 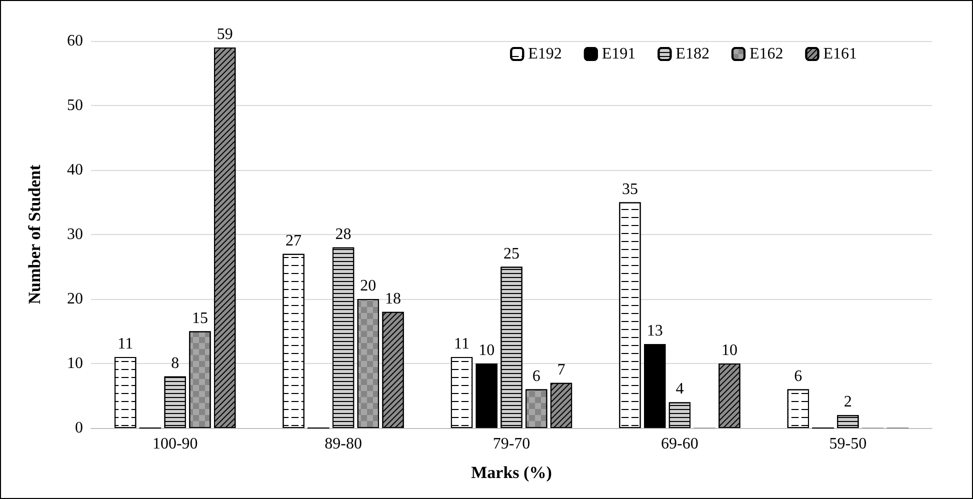 I want to click on x-tick-label: 69-60, so click(x=679, y=444).